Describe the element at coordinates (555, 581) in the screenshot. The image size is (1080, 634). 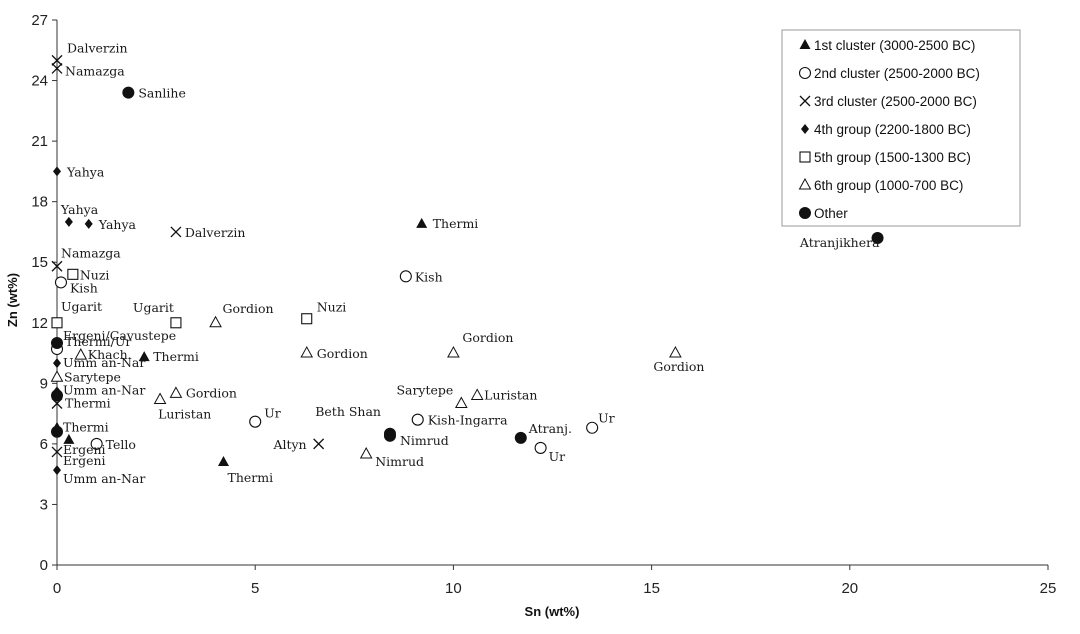
I see `x-axis-ticks: 0 5 10 15 20 25` at that location.